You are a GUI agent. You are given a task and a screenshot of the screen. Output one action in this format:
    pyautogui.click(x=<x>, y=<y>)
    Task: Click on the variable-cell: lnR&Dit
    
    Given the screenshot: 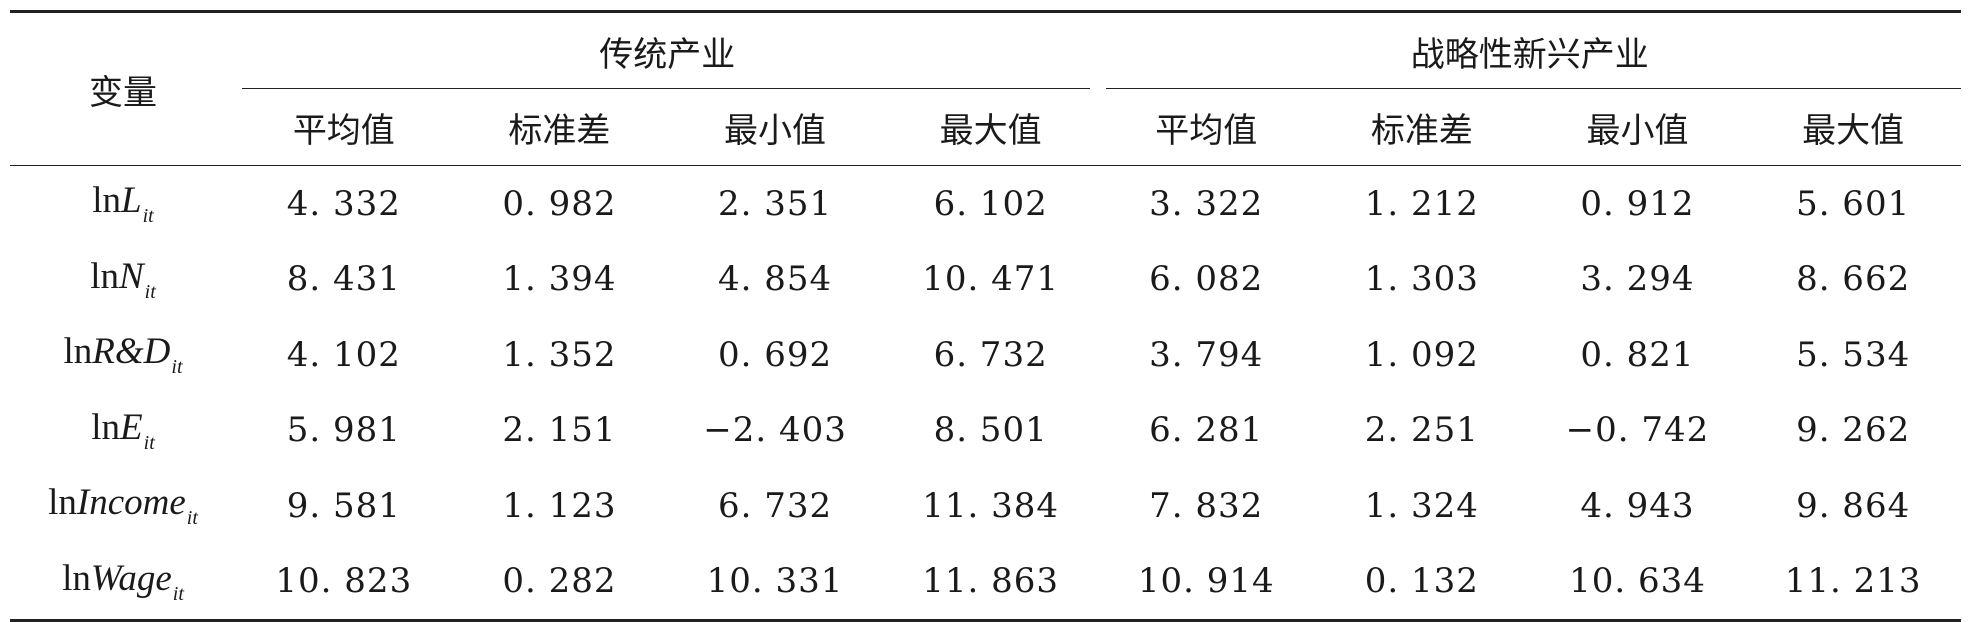 What is the action you would take?
    pyautogui.click(x=123, y=355)
    